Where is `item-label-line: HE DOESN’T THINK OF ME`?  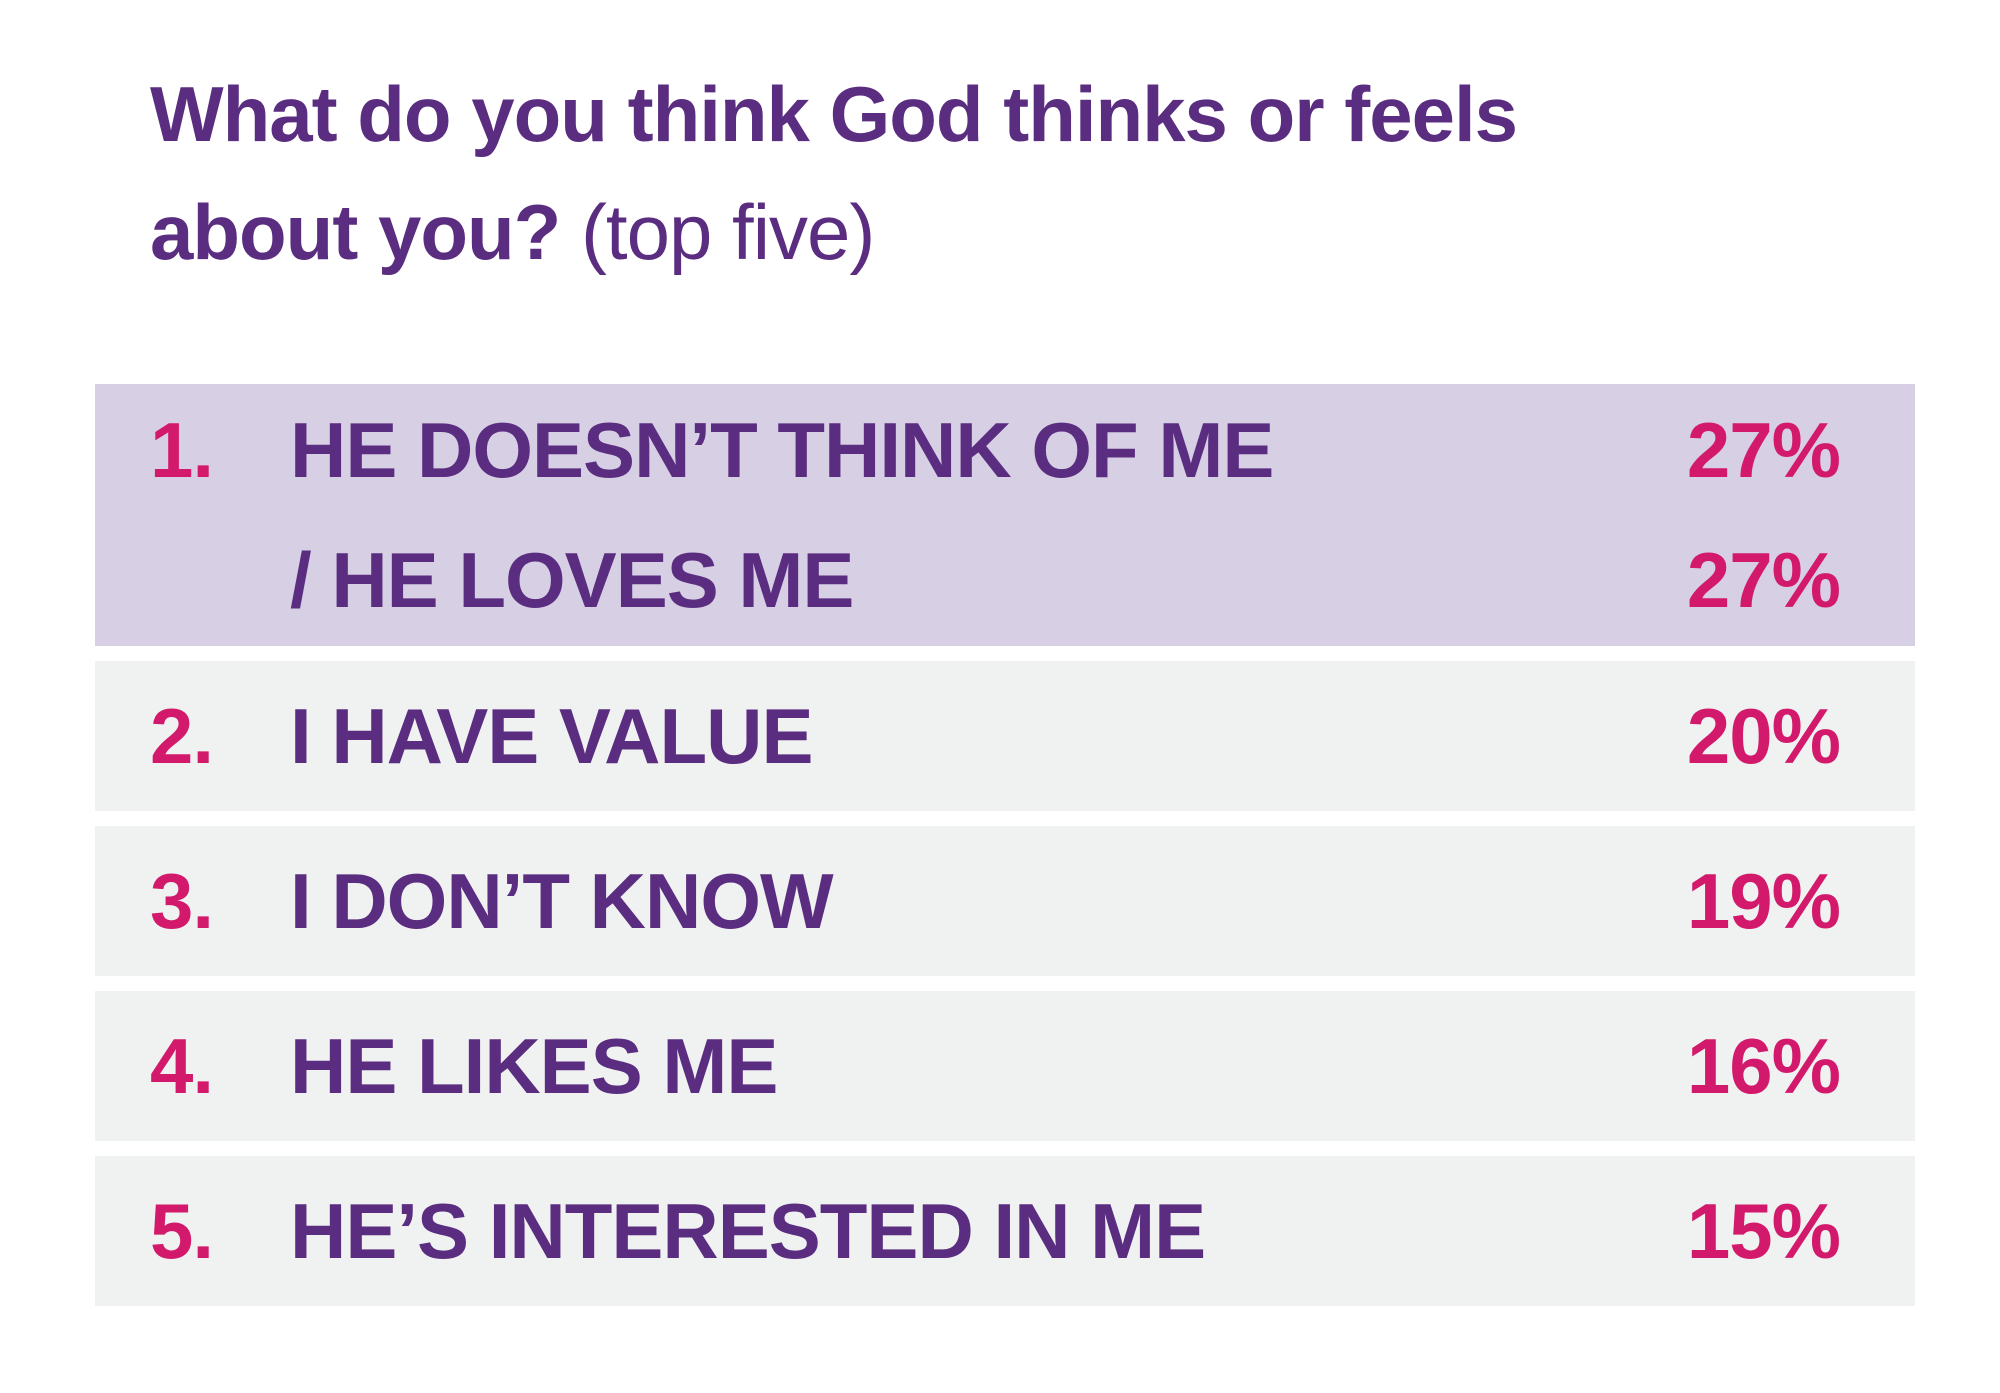
item-label-line: HE DOESN’T THINK OF ME is located at coordinates (782, 450).